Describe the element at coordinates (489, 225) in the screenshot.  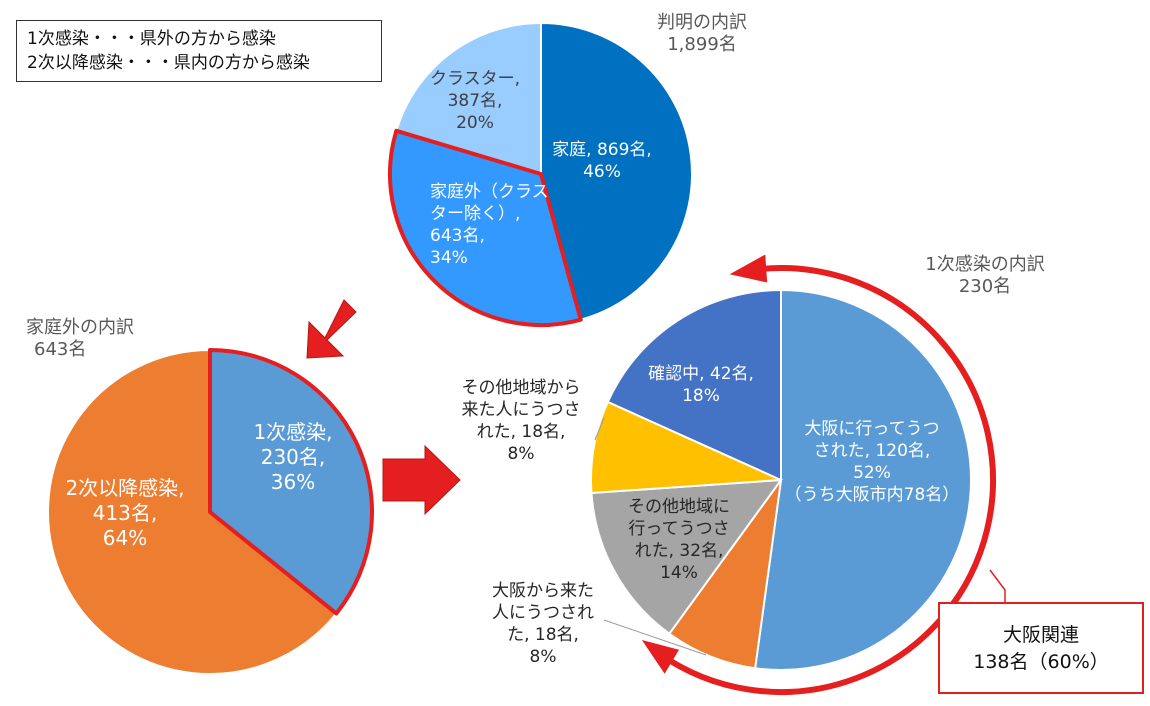
I see `slice-data-label: 家庭外（クラスター除く）, 643名, 34%` at that location.